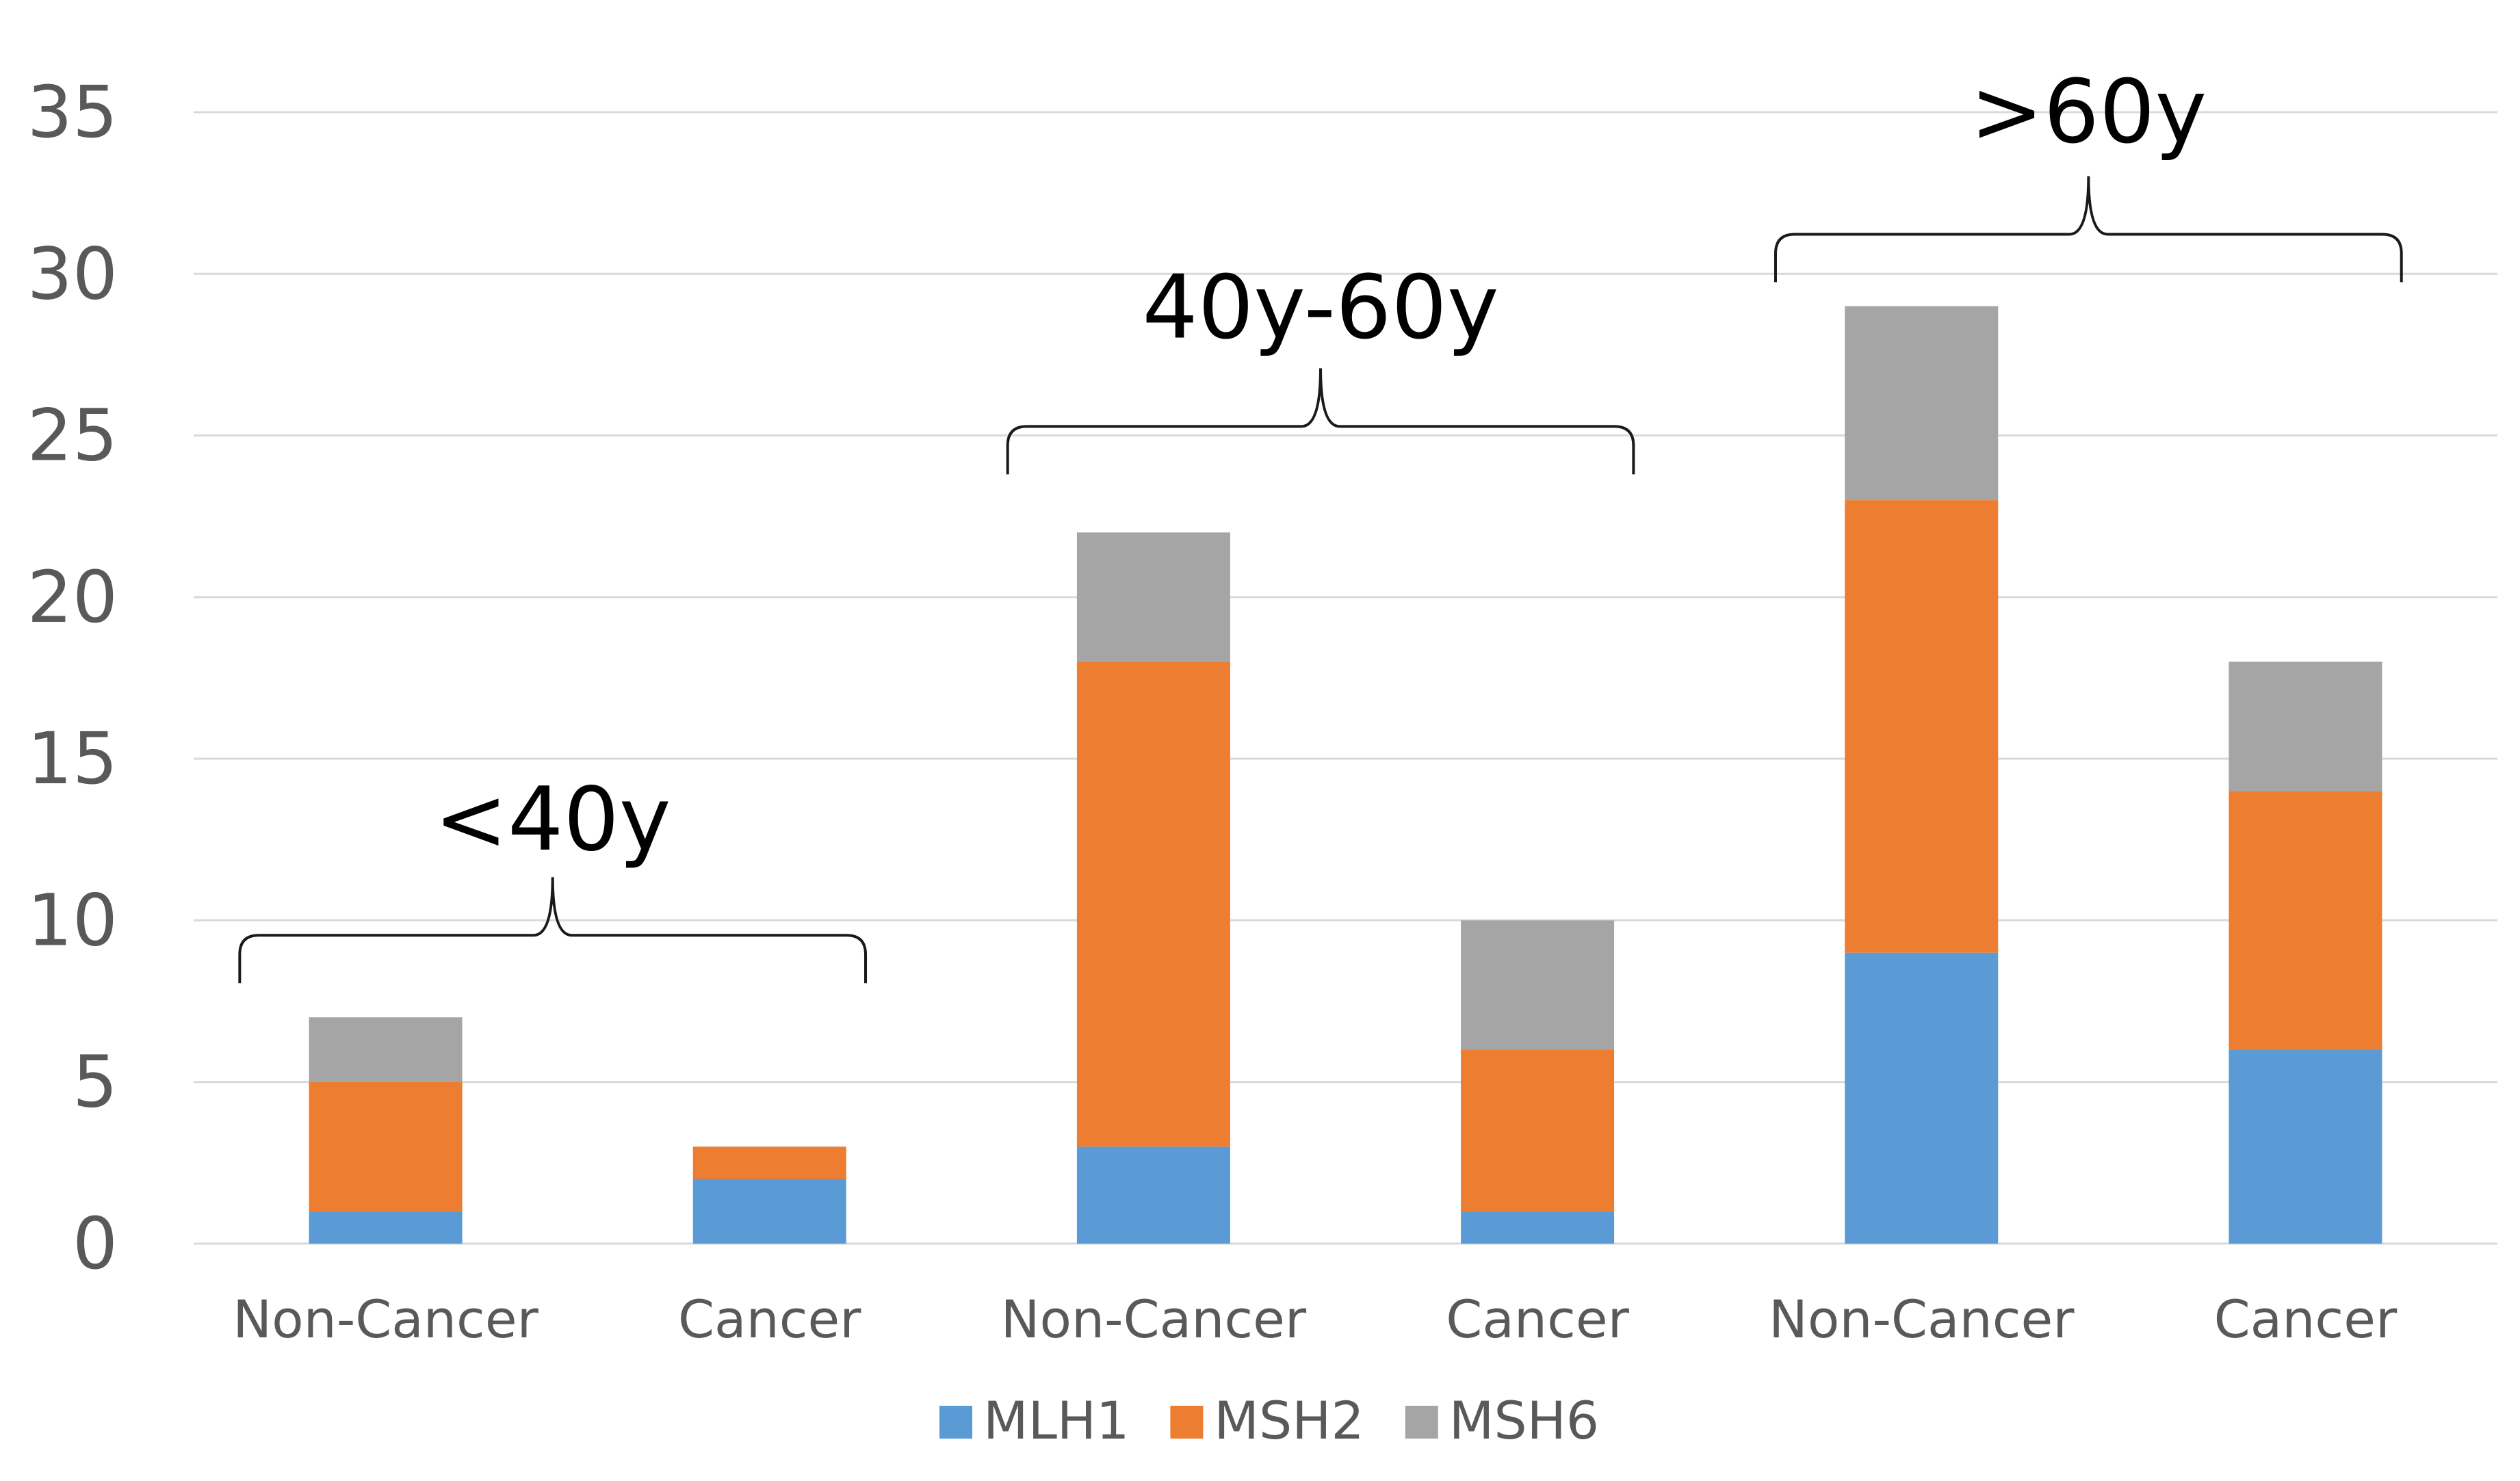  Describe the element at coordinates (1537, 1319) in the screenshot. I see `x-category-label-4: Cancer` at that location.